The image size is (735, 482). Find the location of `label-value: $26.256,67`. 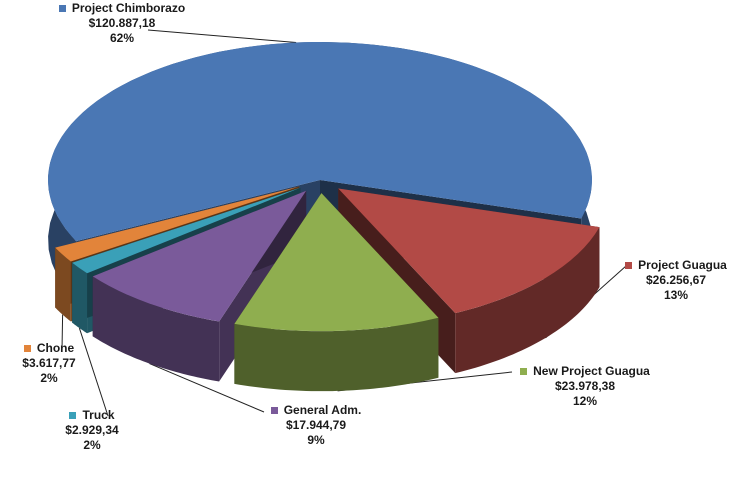

label-value: $26.256,67 is located at coordinates (676, 280).